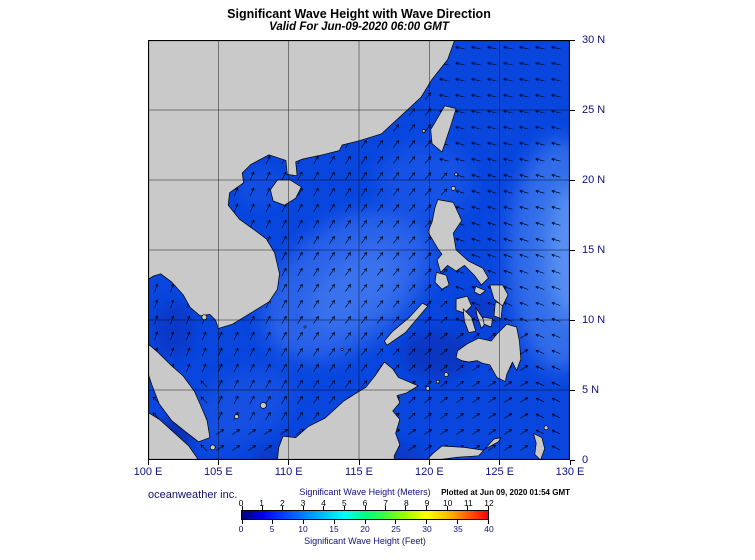  I want to click on x-tick-label: 100 E, so click(148, 472).